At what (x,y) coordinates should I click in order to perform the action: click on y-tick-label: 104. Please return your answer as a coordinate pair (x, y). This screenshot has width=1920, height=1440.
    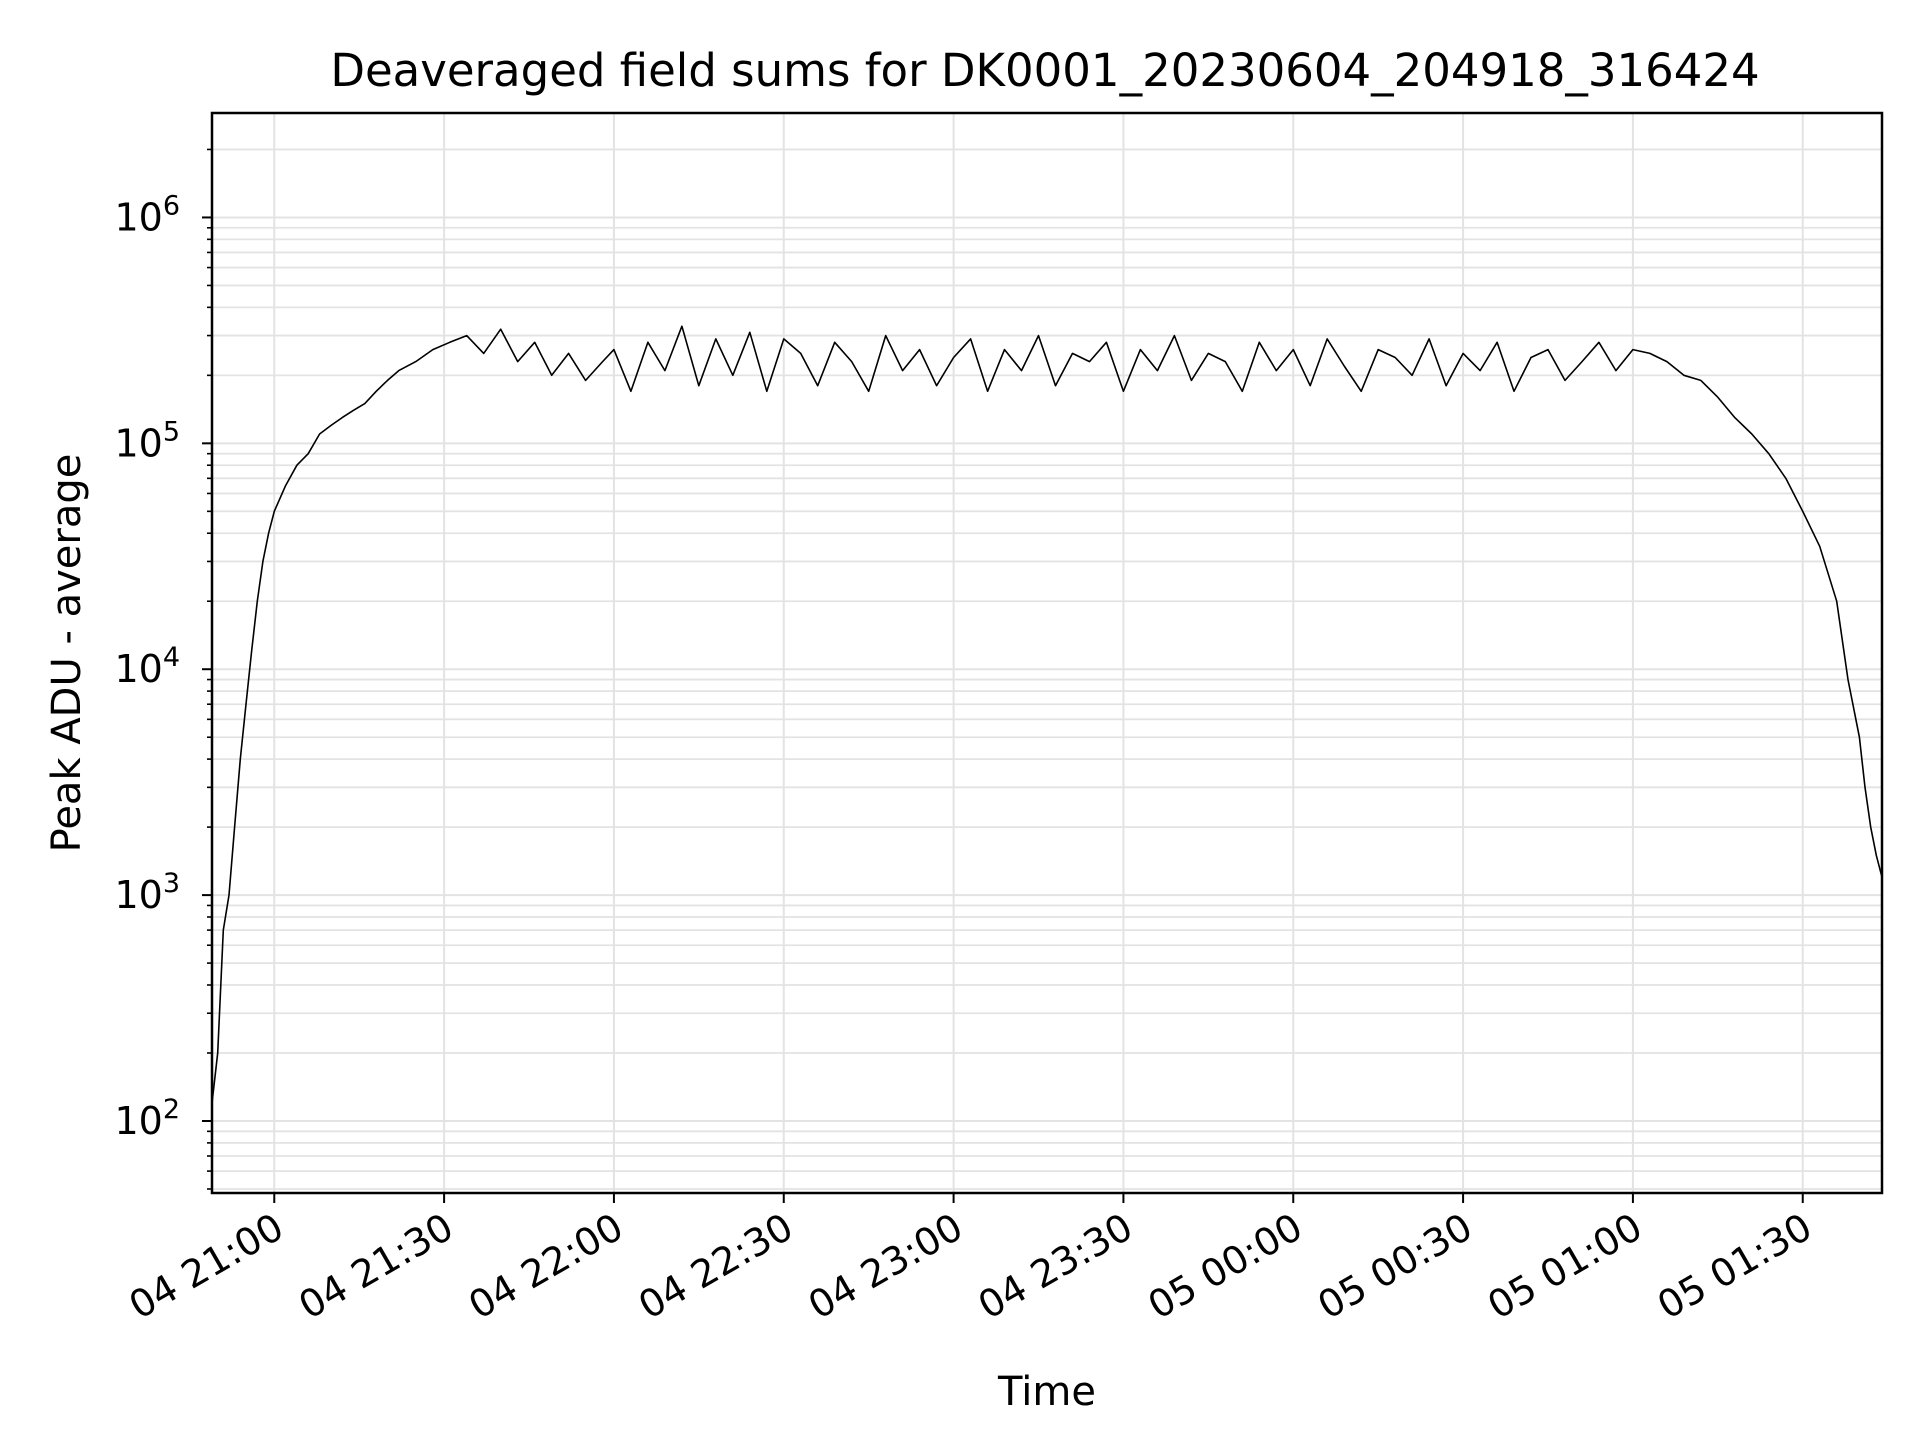
    Looking at the image, I should click on (147, 666).